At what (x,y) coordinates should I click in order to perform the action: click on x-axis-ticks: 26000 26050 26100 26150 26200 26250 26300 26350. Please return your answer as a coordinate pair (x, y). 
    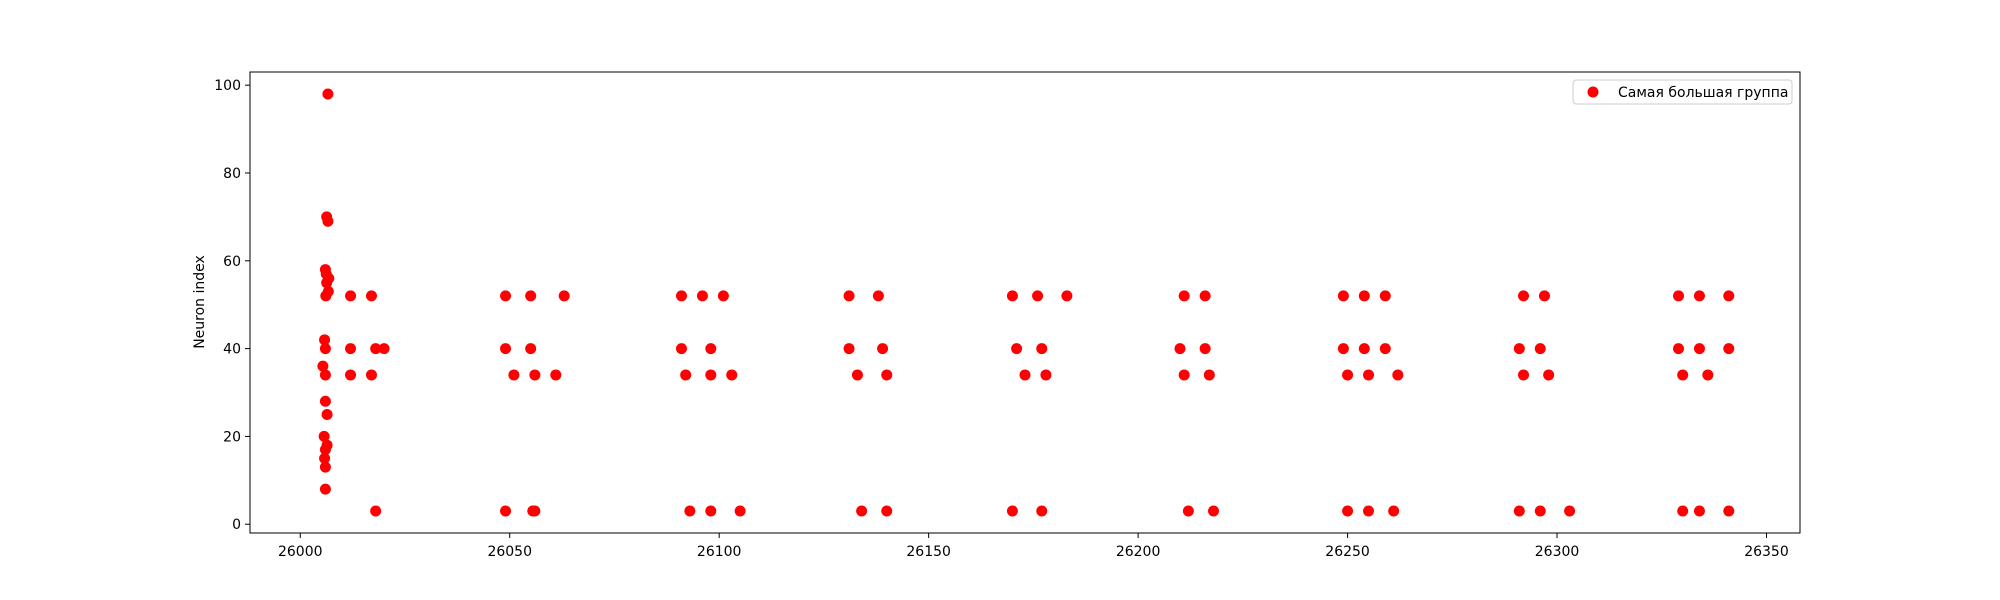
    Looking at the image, I should click on (1033, 546).